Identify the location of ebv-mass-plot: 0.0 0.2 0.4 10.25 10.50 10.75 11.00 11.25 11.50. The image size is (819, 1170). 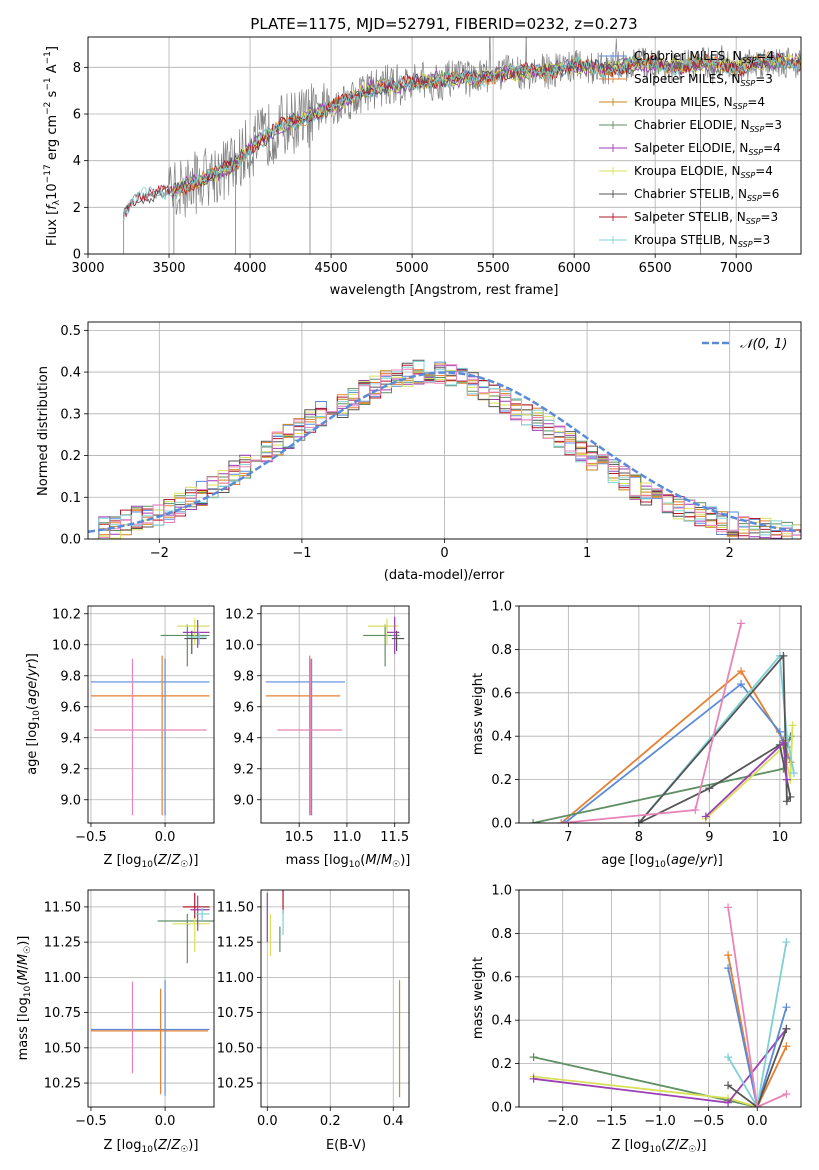
(313, 1009).